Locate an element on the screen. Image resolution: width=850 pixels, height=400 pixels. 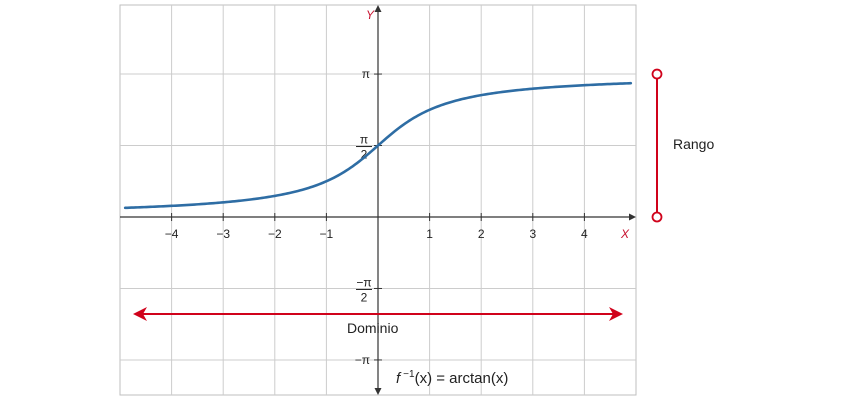
x-tick-label: −4 is located at coordinates (172, 234).